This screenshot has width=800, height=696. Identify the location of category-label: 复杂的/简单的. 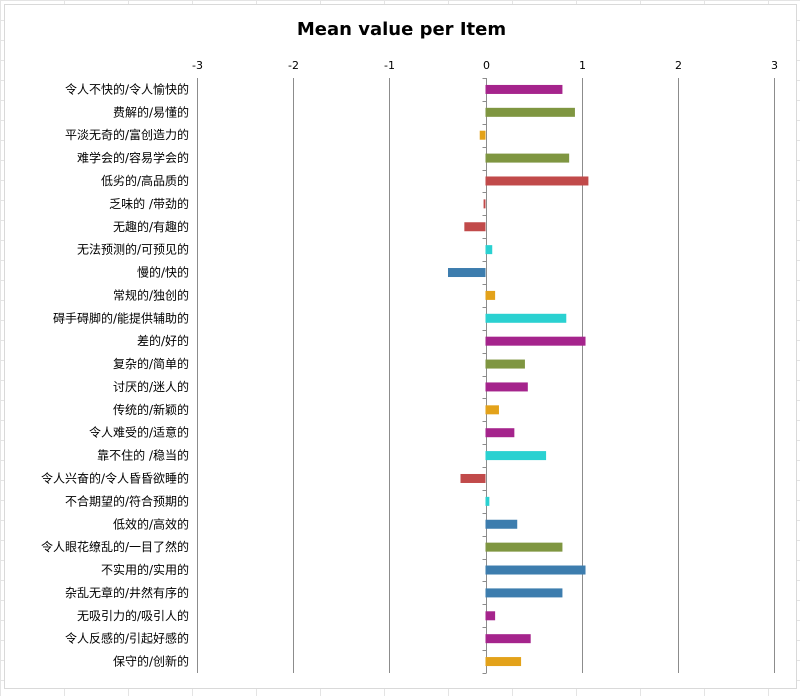
(151, 363).